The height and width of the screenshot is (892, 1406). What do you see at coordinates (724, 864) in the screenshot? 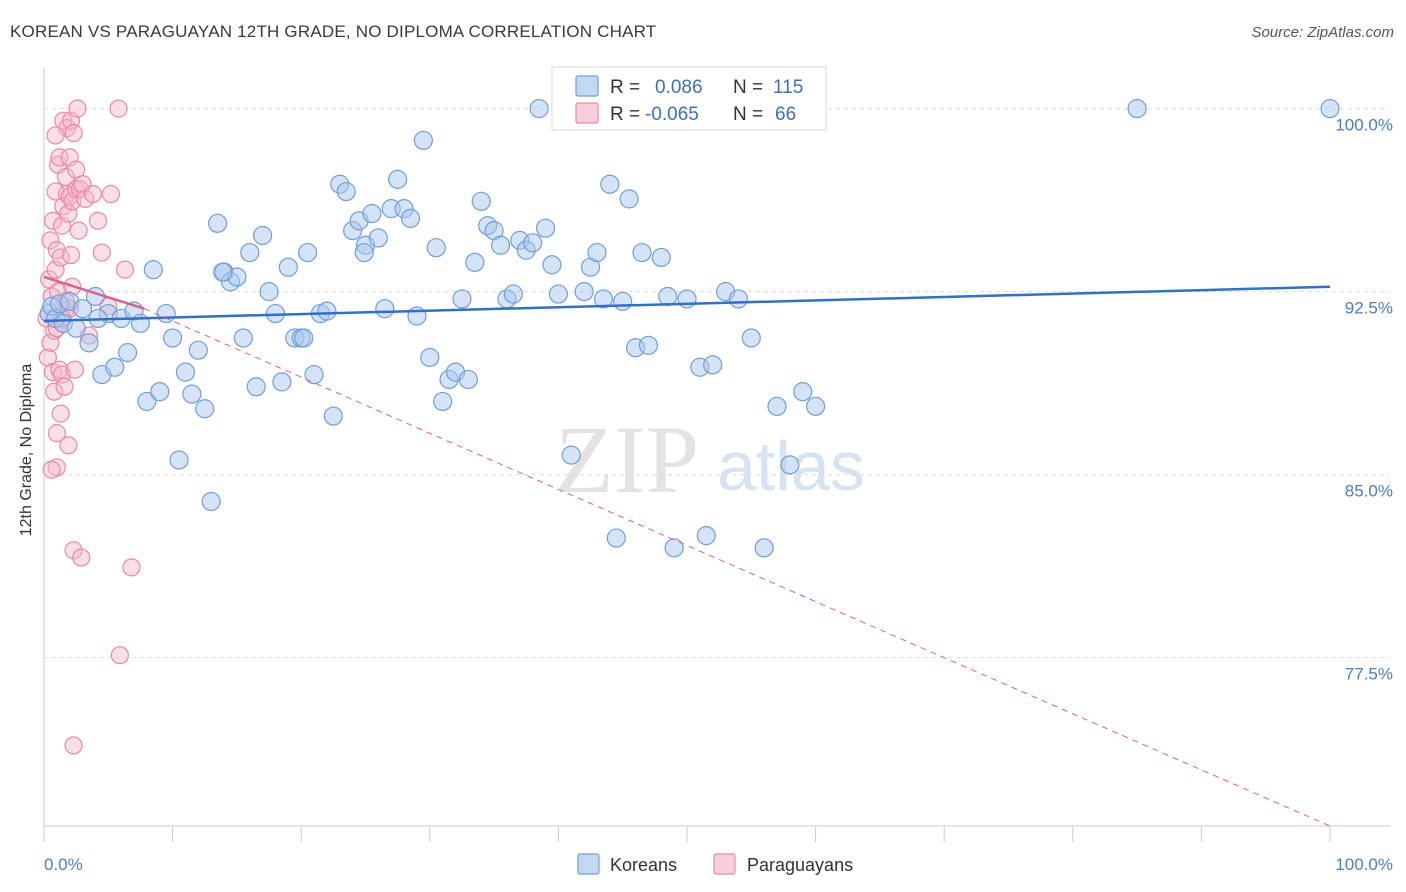
I see `bottom-legend-swatch-paraguayans` at bounding box center [724, 864].